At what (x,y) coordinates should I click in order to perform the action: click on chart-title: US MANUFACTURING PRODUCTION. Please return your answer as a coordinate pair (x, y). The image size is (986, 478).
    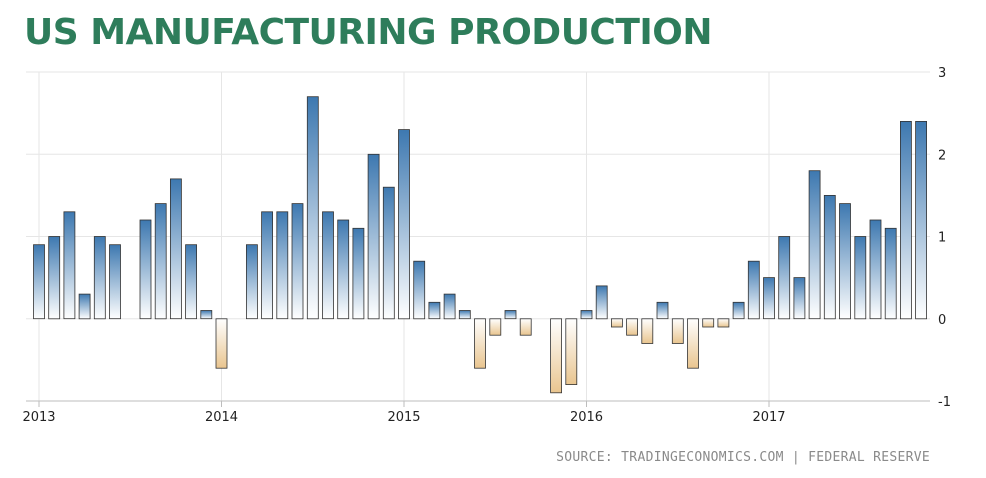
    Looking at the image, I should click on (368, 32).